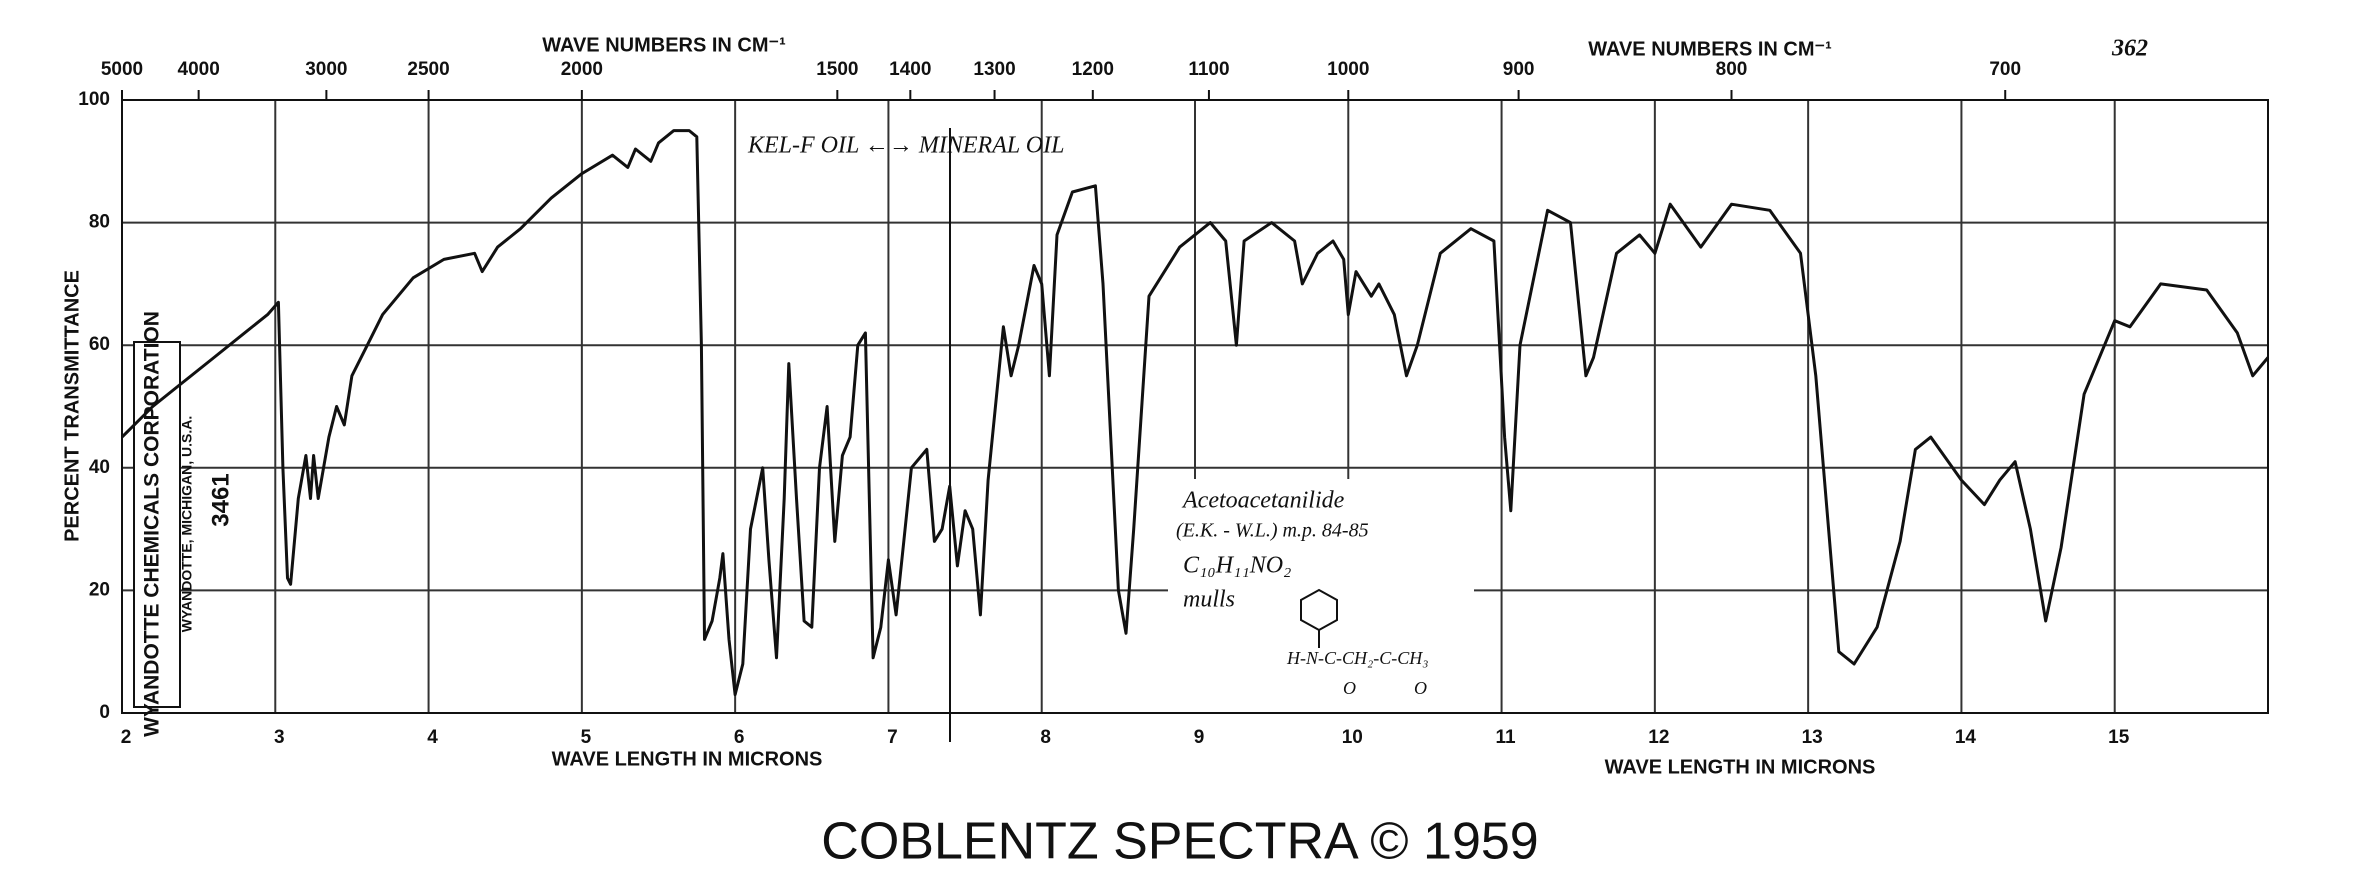 Image resolution: width=2360 pixels, height=870 pixels. Describe the element at coordinates (279, 737) in the screenshot. I see `x-tick-label: 3` at that location.